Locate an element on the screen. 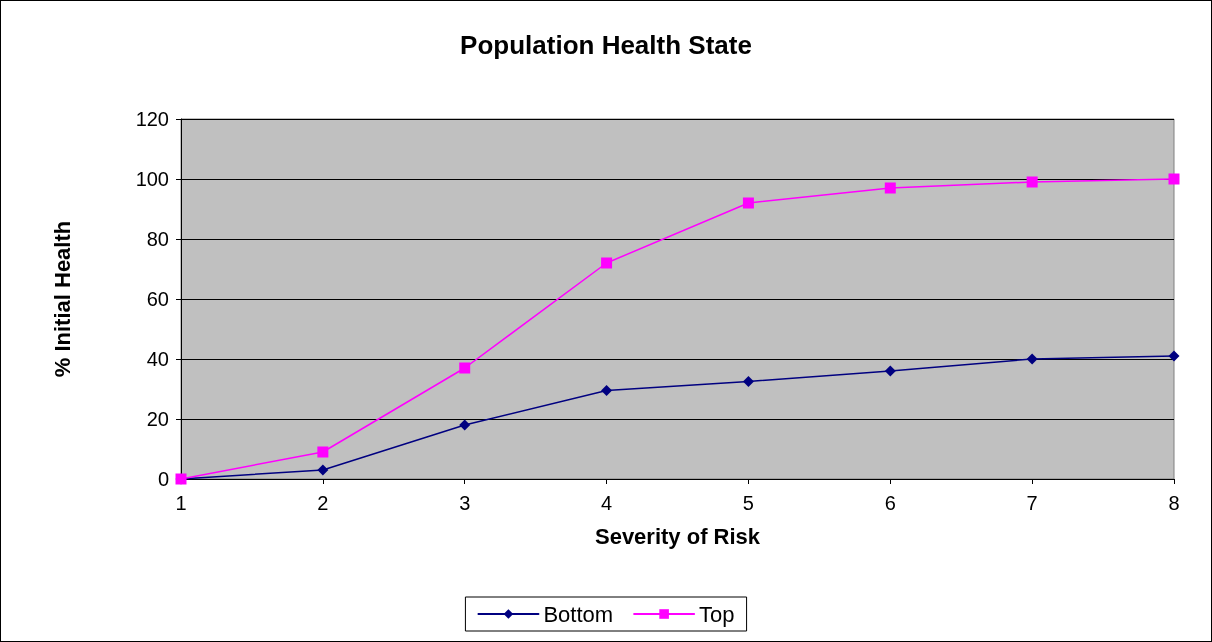  x-tick-label: 4 is located at coordinates (607, 503).